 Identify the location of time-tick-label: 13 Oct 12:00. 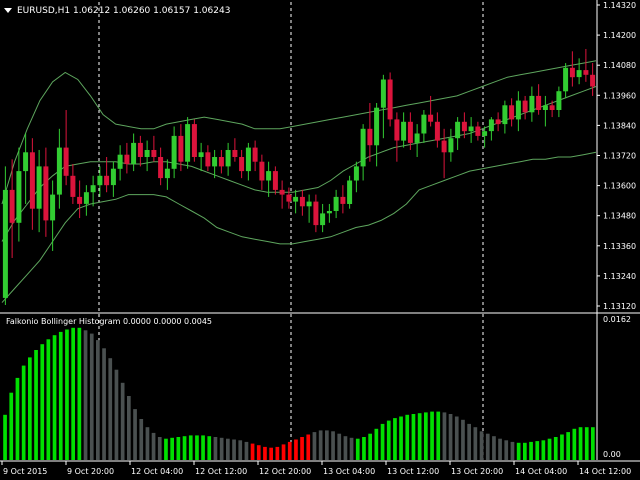
(413, 471).